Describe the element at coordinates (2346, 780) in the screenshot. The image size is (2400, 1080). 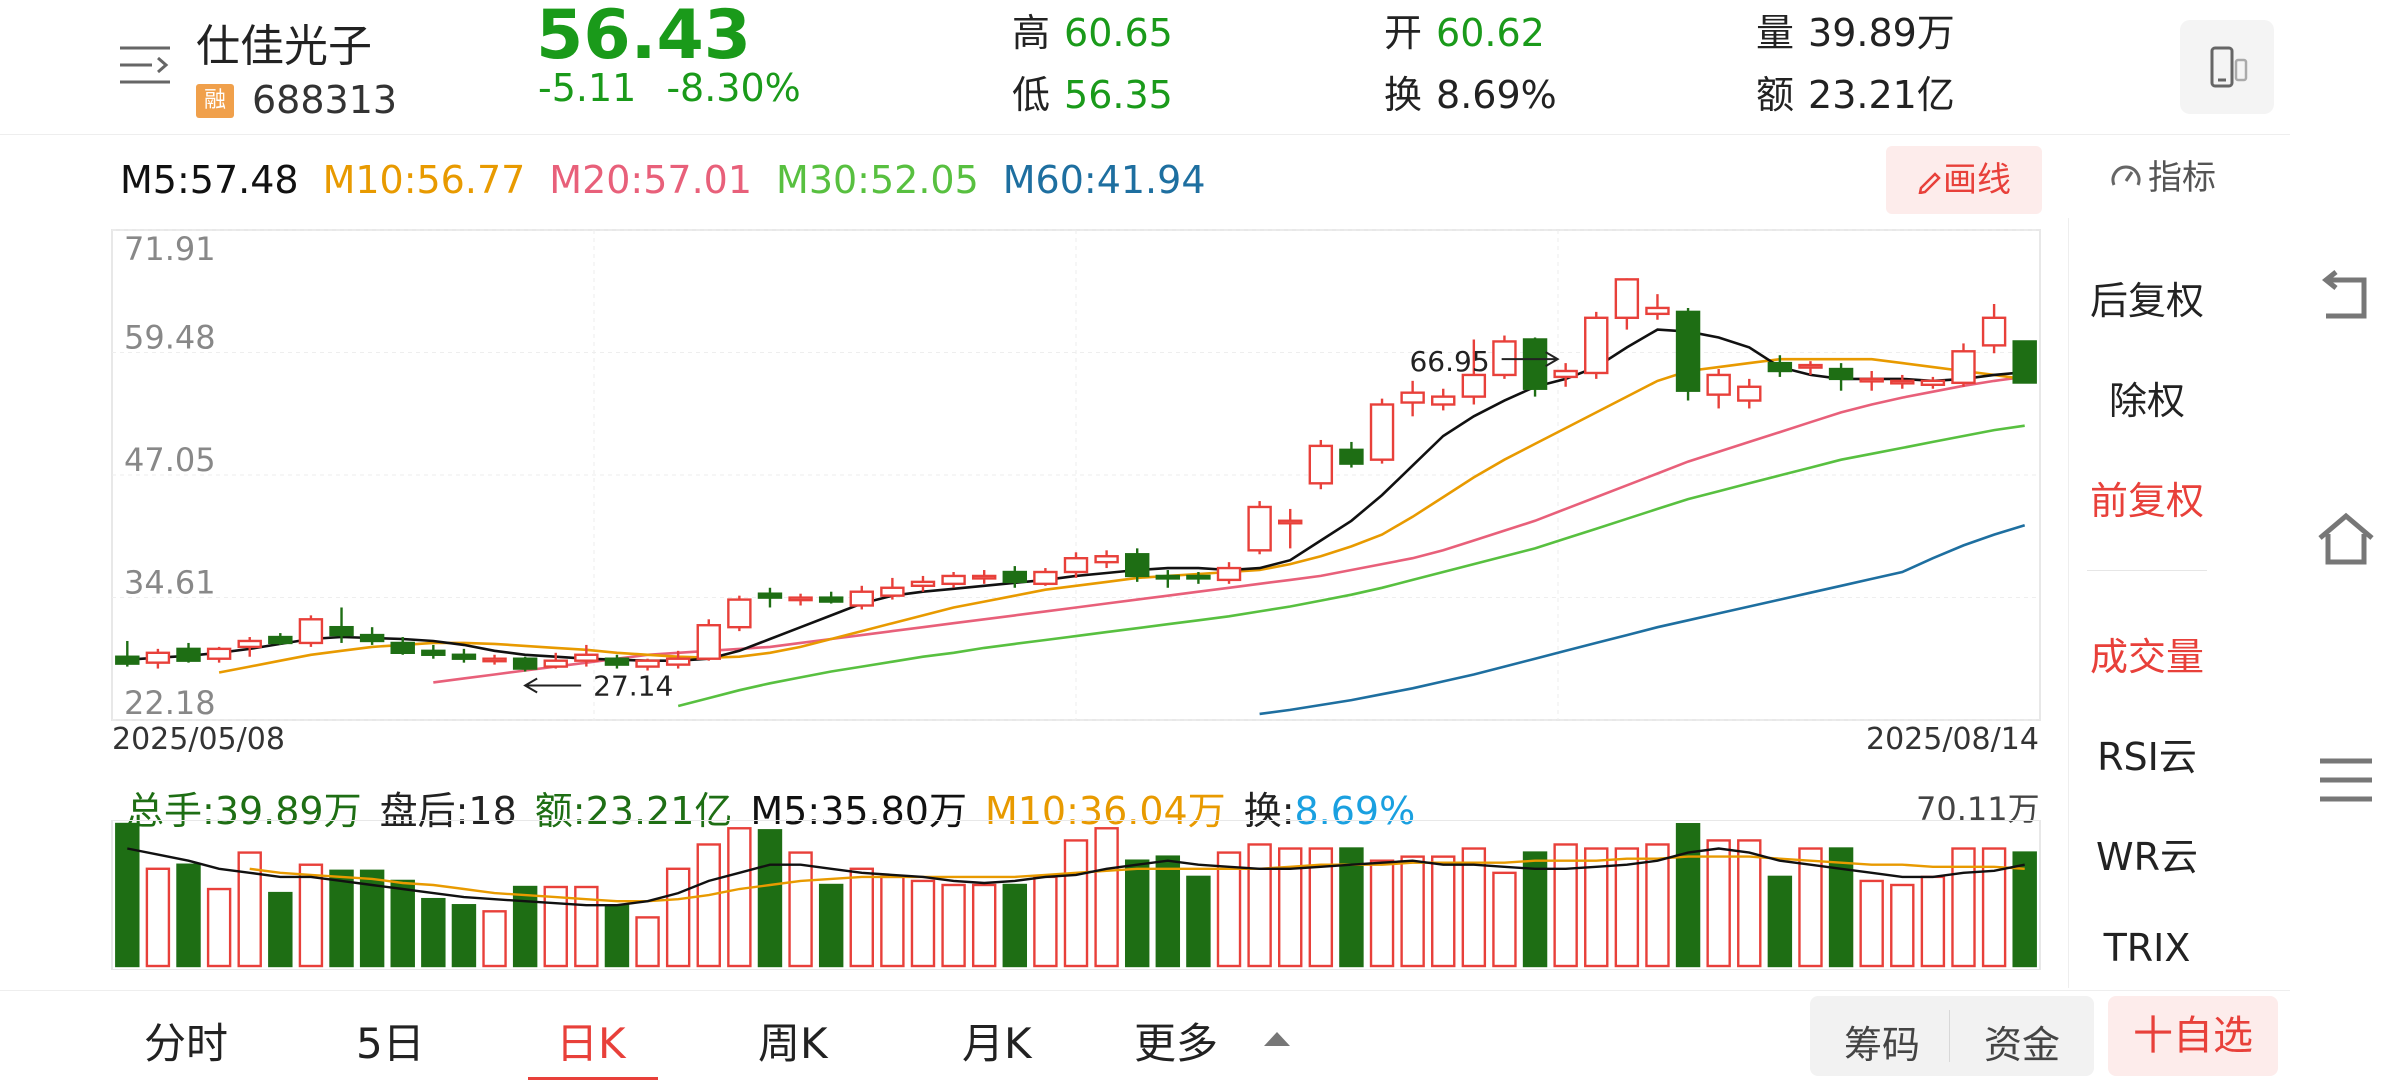
I see `recents-nav-icon` at that location.